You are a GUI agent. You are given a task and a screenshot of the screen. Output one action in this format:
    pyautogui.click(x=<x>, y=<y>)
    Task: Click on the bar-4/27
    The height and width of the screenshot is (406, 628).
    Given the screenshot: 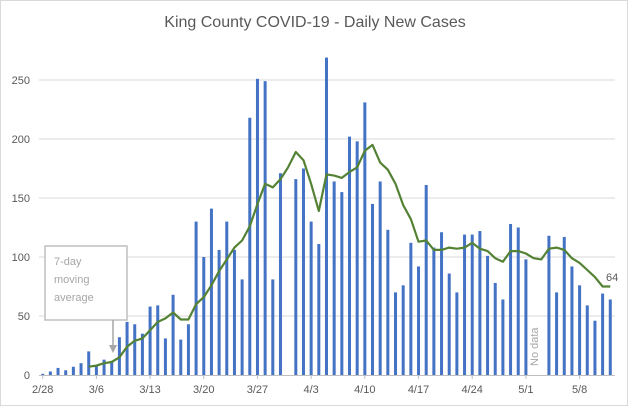 What is the action you would take?
    pyautogui.click(x=495, y=328)
    